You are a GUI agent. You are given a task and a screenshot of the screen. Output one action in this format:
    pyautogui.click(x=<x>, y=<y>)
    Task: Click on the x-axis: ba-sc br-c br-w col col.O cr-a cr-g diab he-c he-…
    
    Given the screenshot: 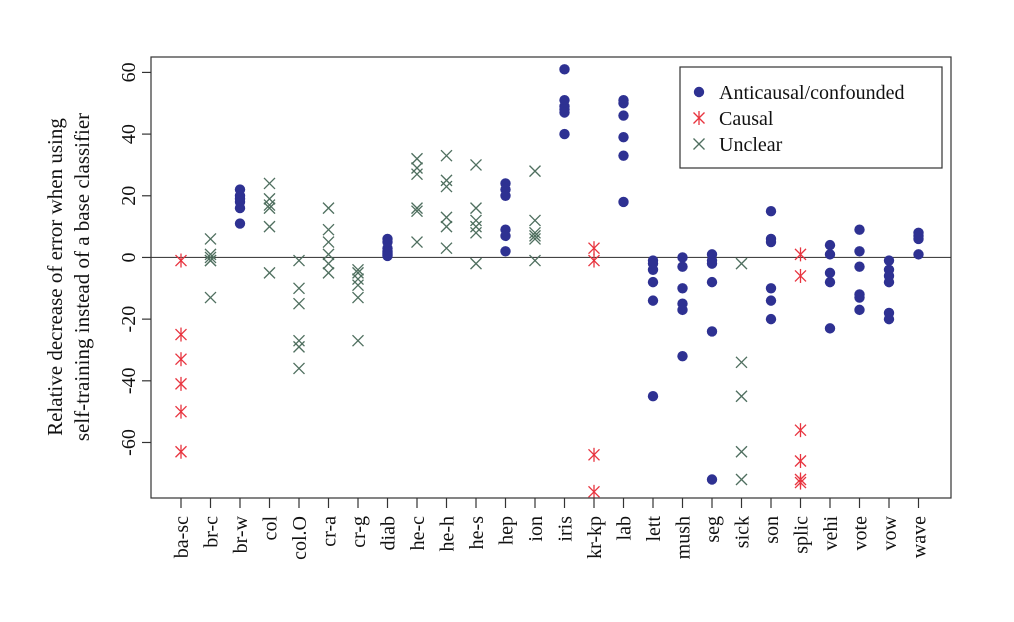 What is the action you would take?
    pyautogui.click(x=551, y=529)
    